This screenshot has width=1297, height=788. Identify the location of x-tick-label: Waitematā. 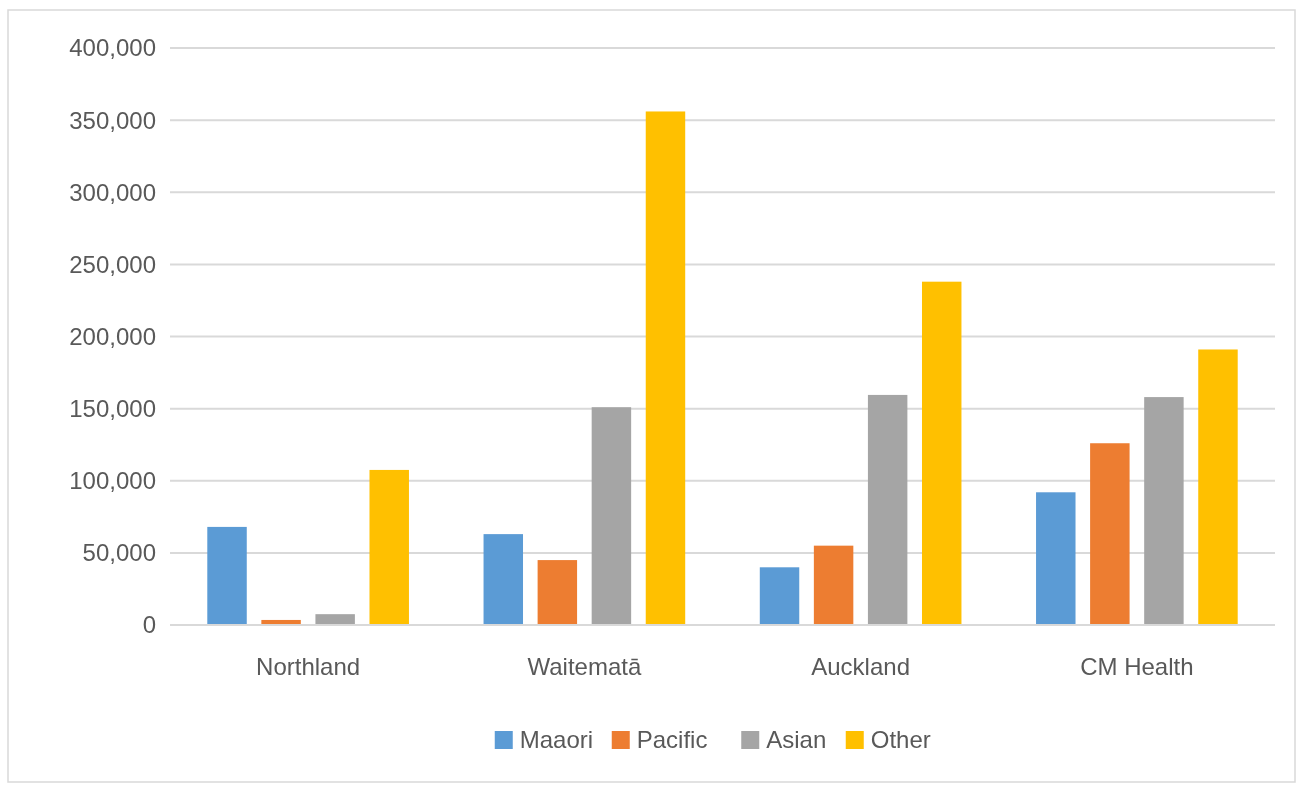
(584, 666).